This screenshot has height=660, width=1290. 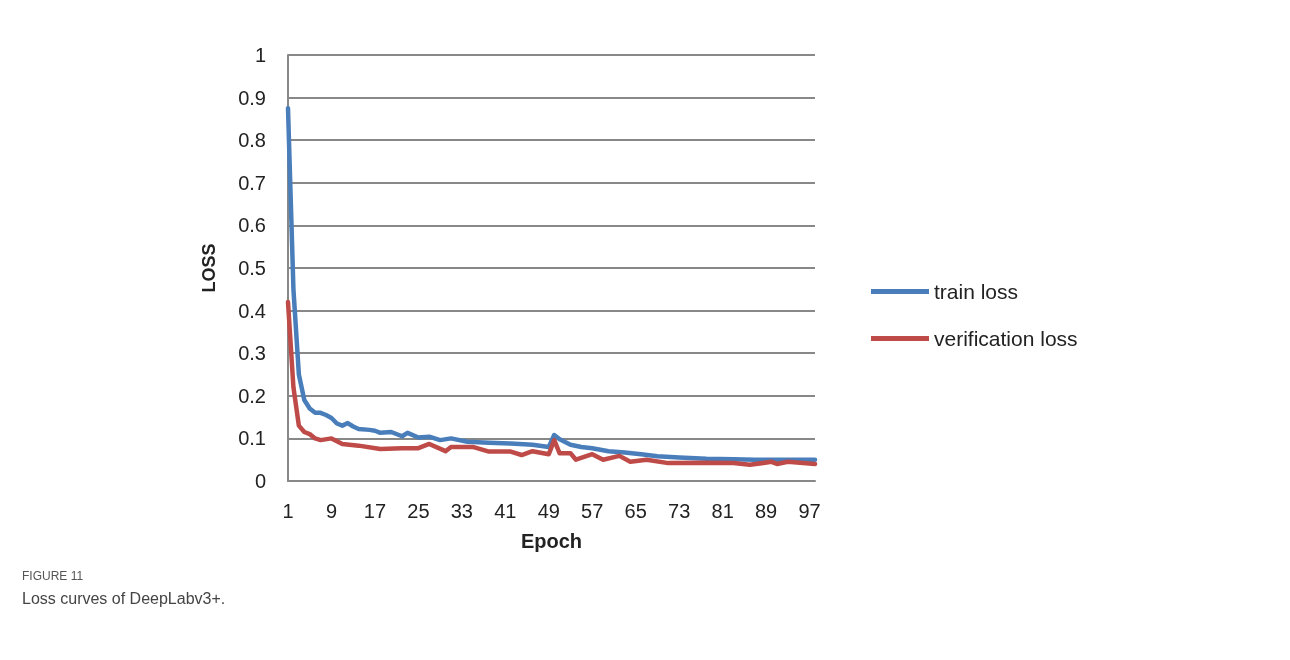 What do you see at coordinates (679, 511) in the screenshot?
I see `x-tick-label: 73` at bounding box center [679, 511].